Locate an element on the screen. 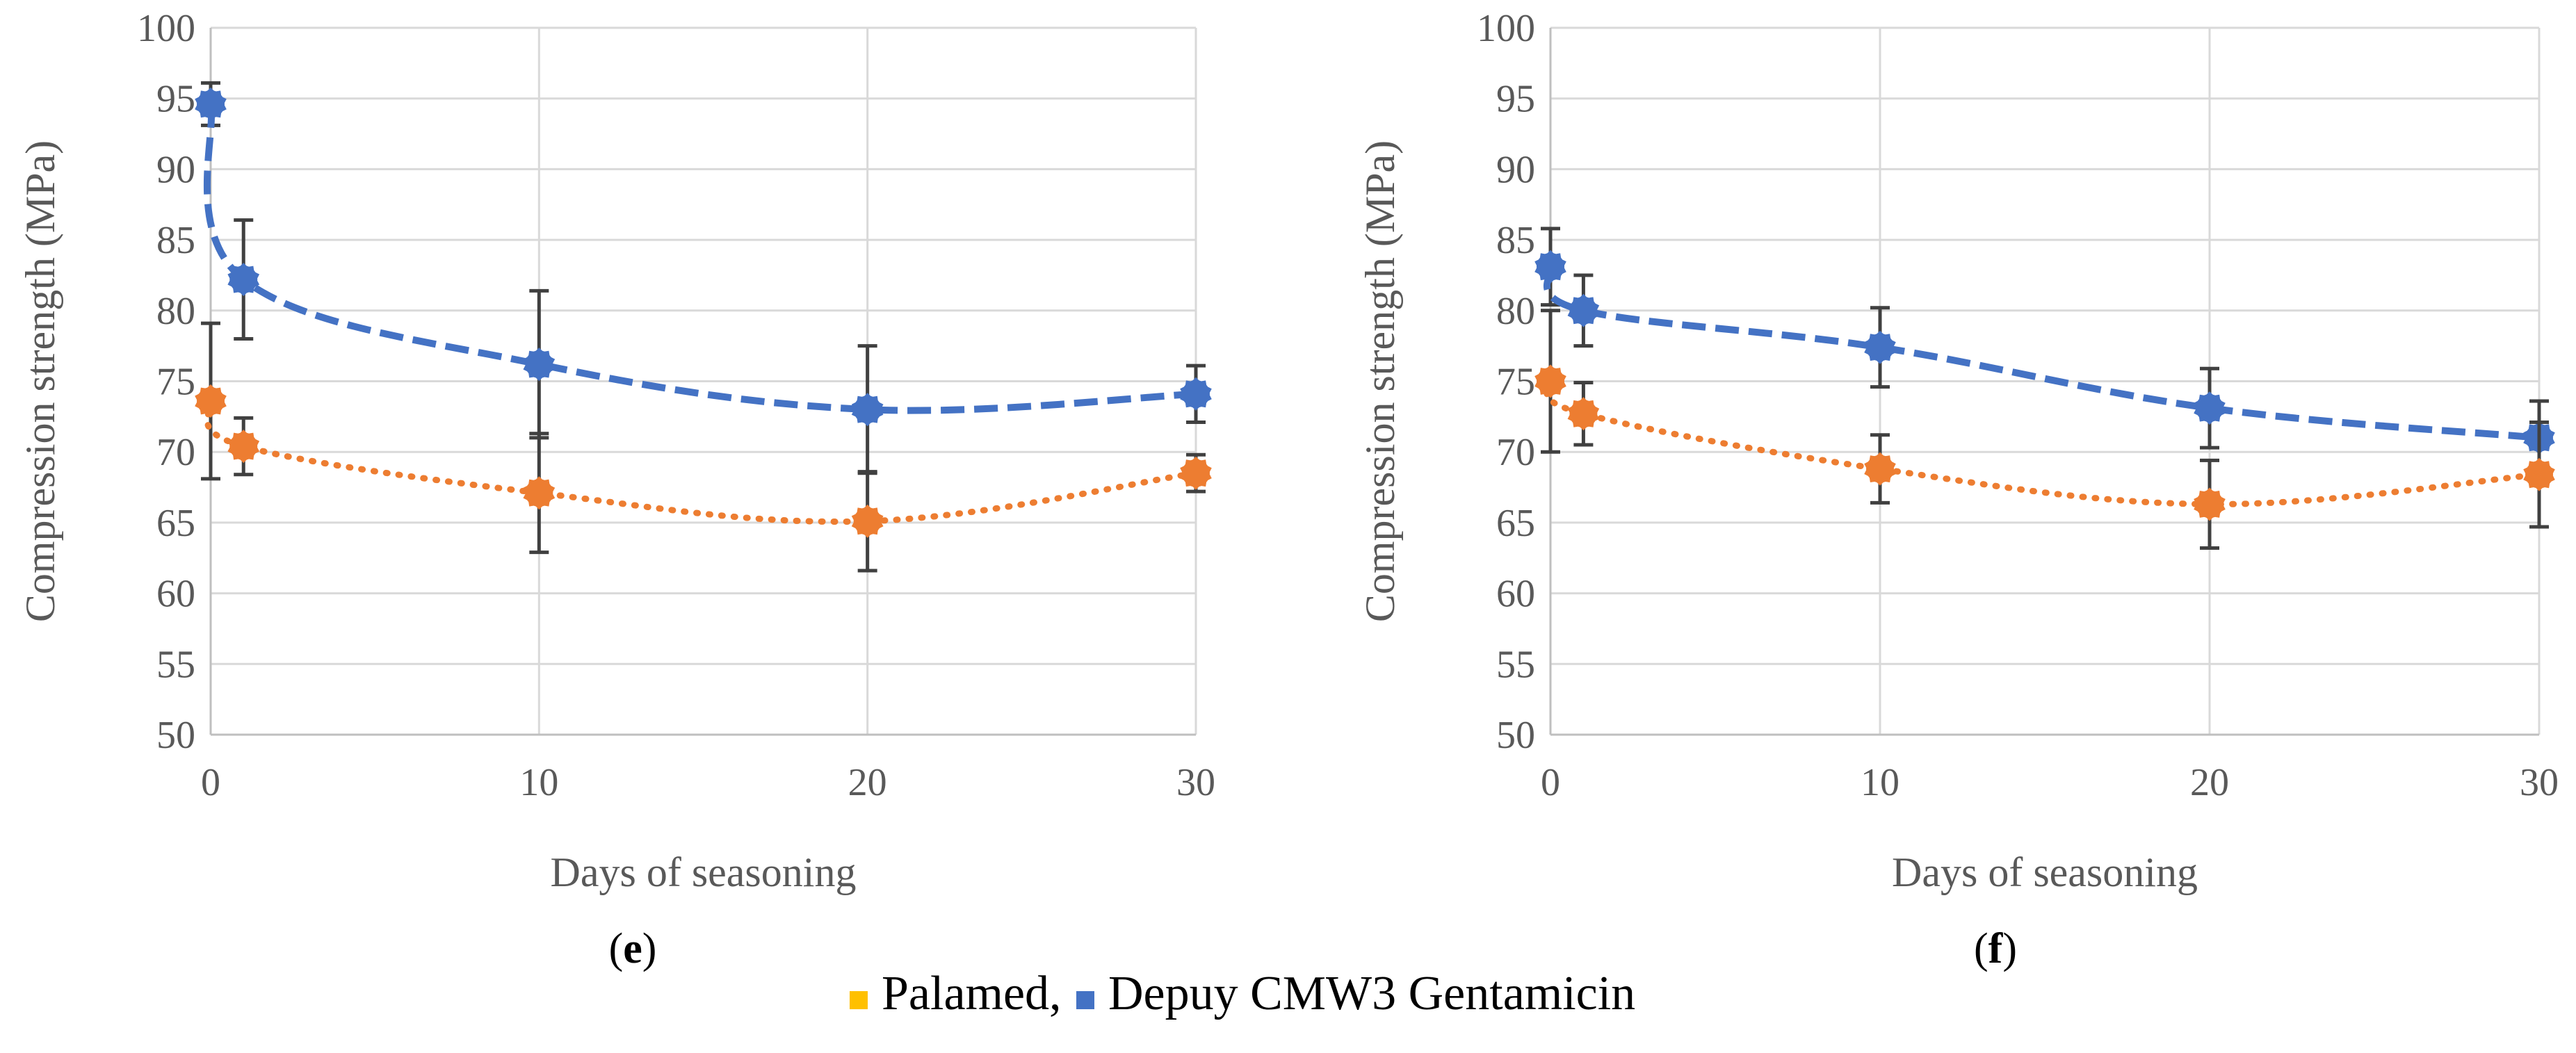 The height and width of the screenshot is (1053, 2576). panel-f-ytick-label: 70 is located at coordinates (1515, 452).